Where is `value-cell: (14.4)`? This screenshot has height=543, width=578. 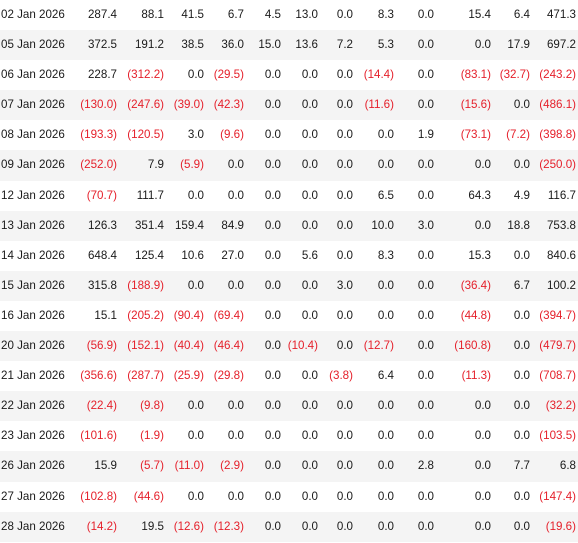 value-cell: (14.4) is located at coordinates (378, 75).